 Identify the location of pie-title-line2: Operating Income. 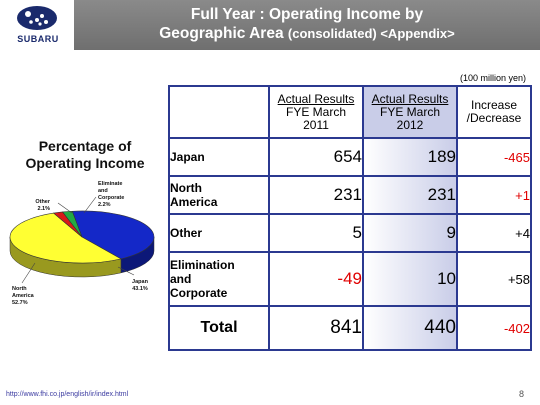
(85, 163).